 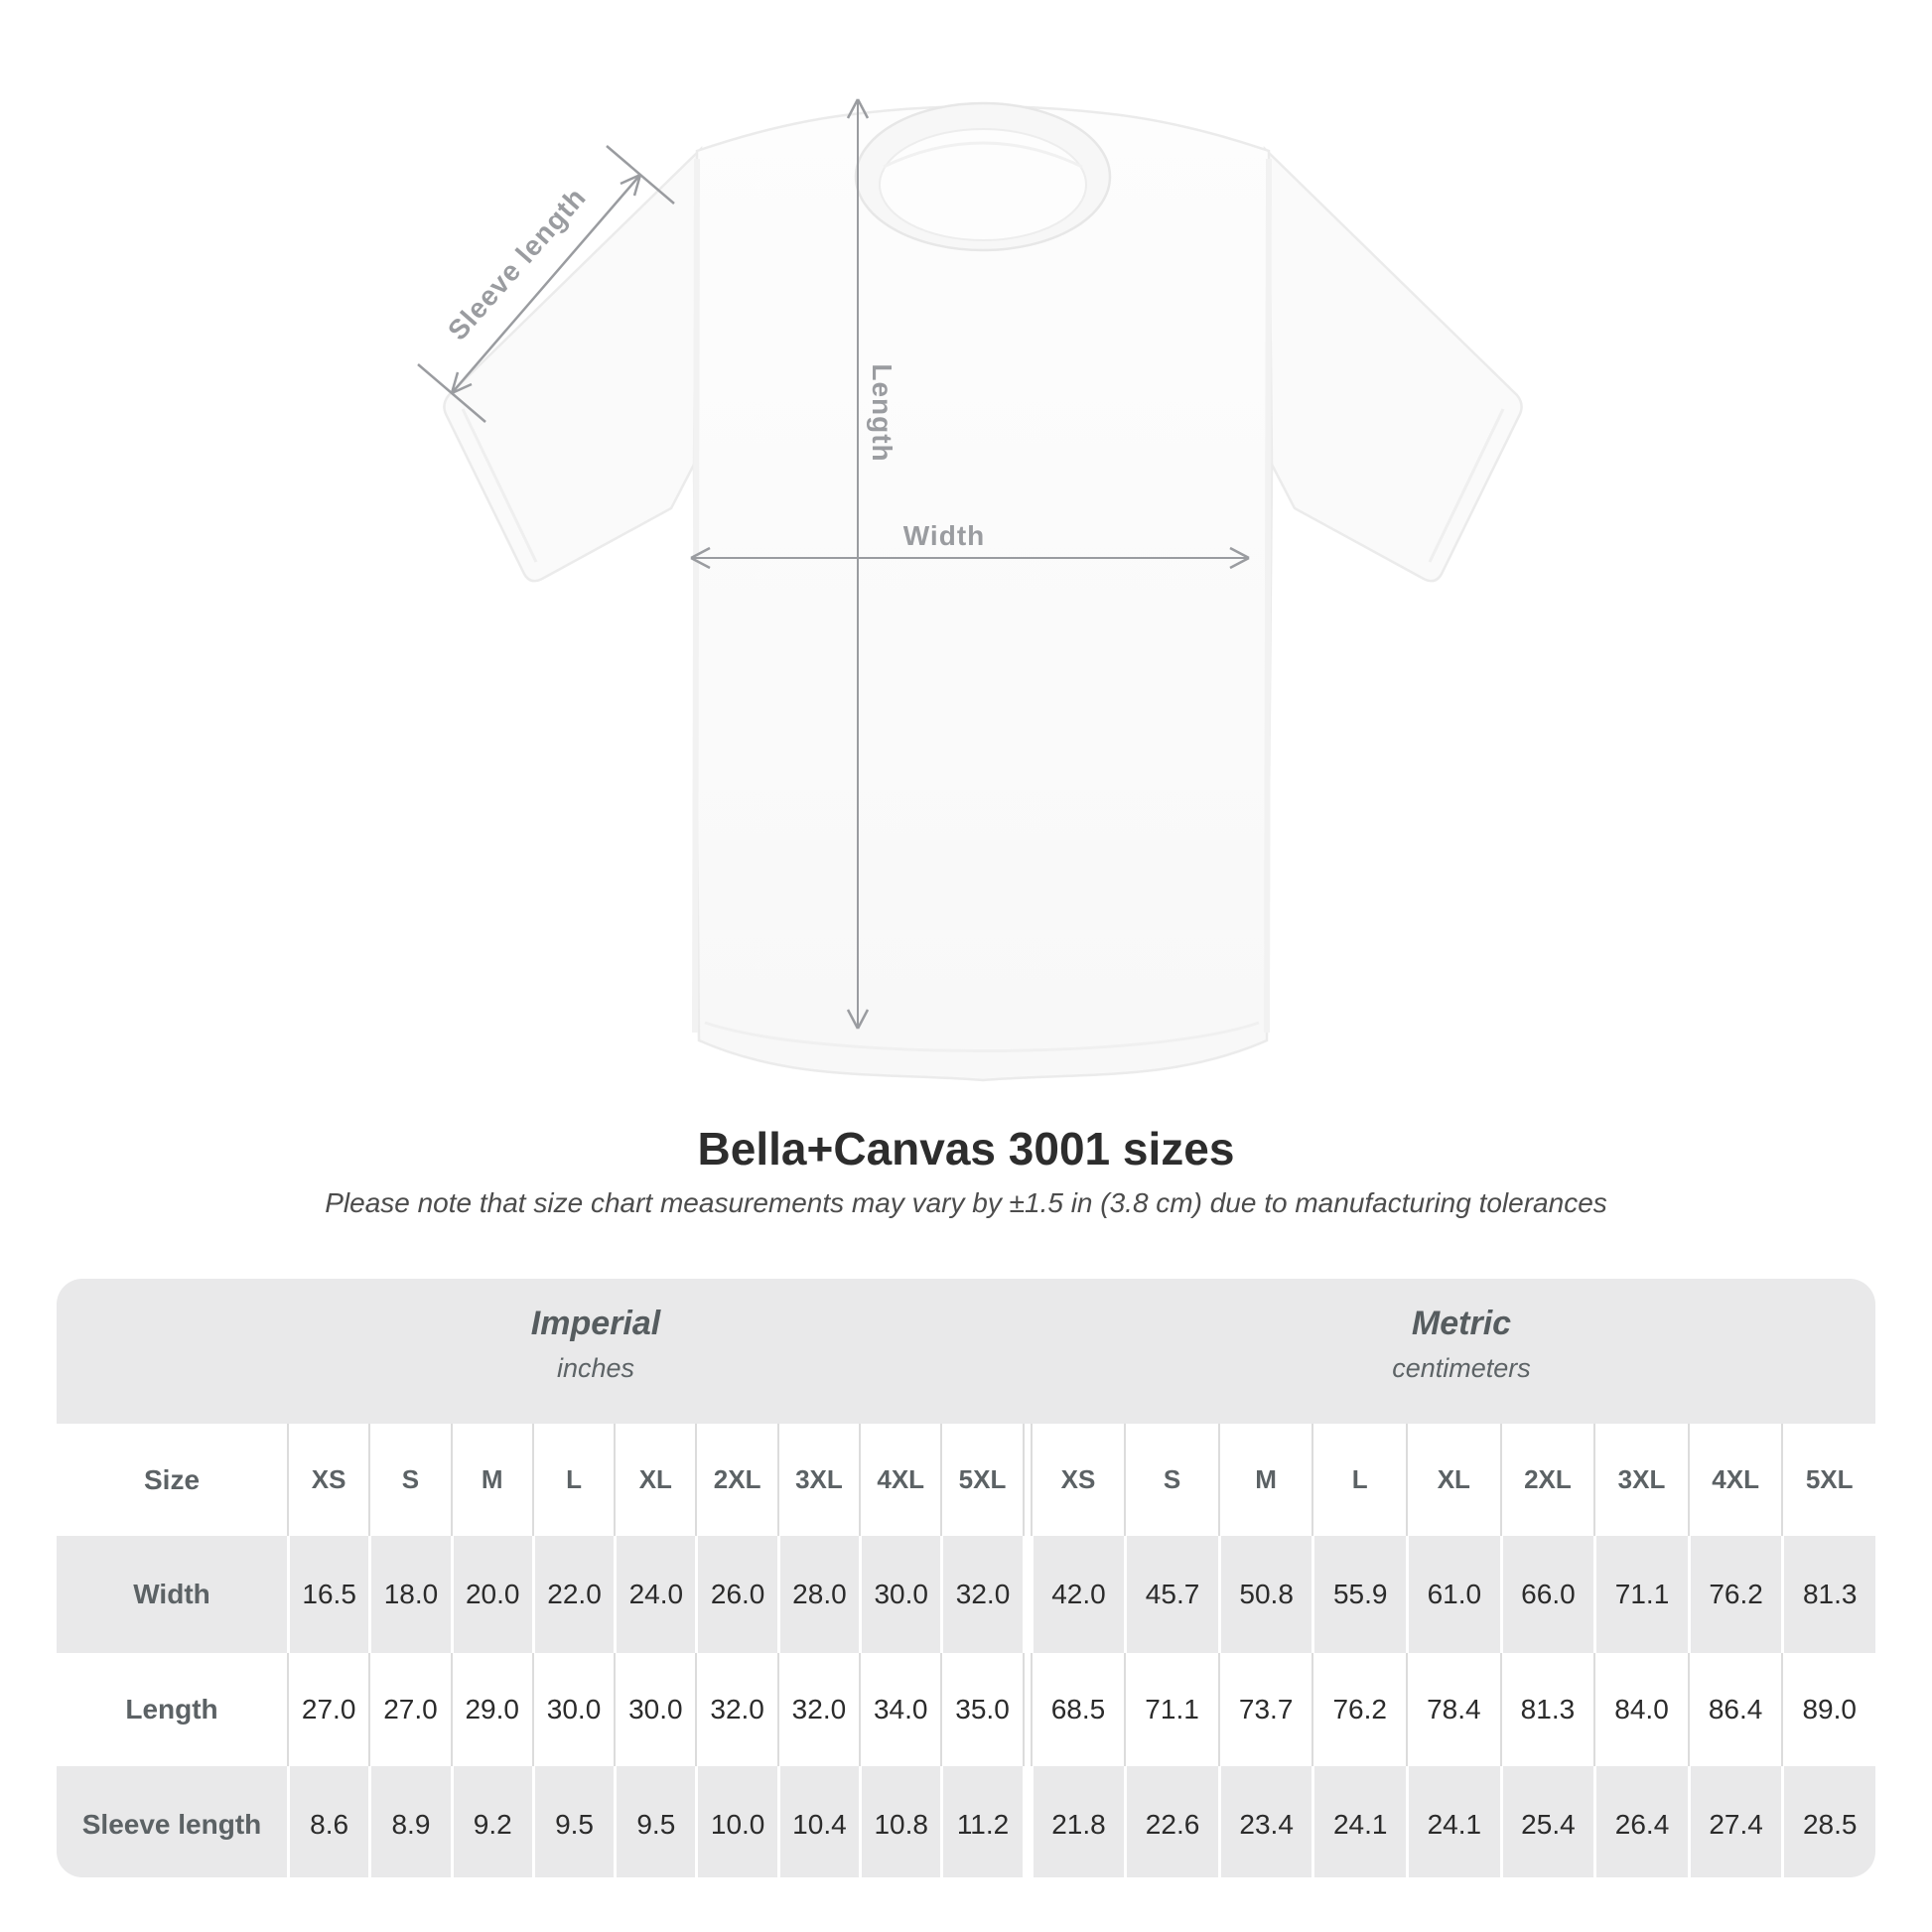 I want to click on measure-row-sleeve-length-imperial-3-text: 9.5, so click(x=574, y=1825).